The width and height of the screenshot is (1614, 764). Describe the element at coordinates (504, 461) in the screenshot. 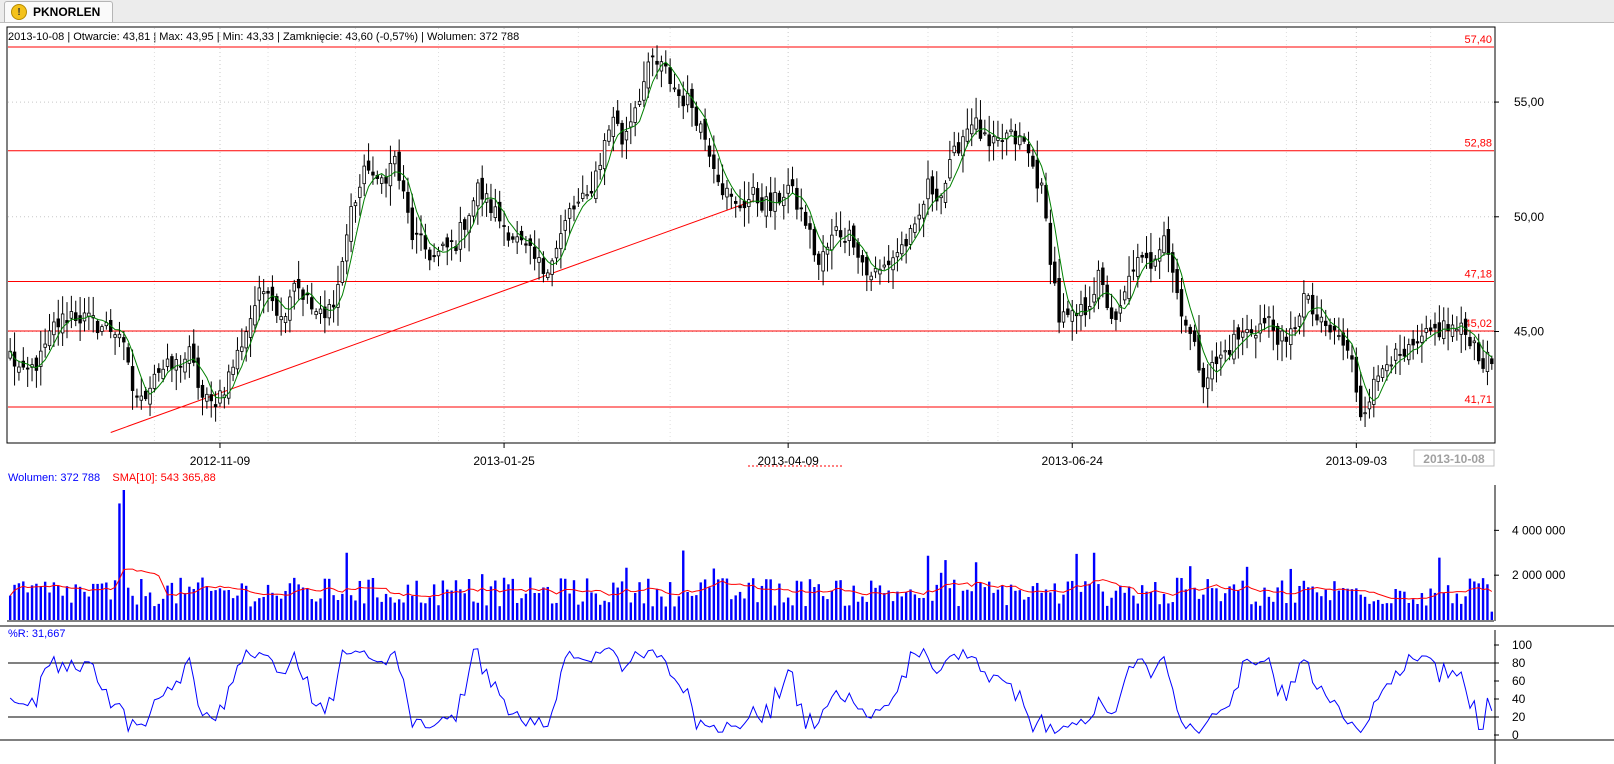

I see `price-xtick-label: 2013-01-25` at that location.